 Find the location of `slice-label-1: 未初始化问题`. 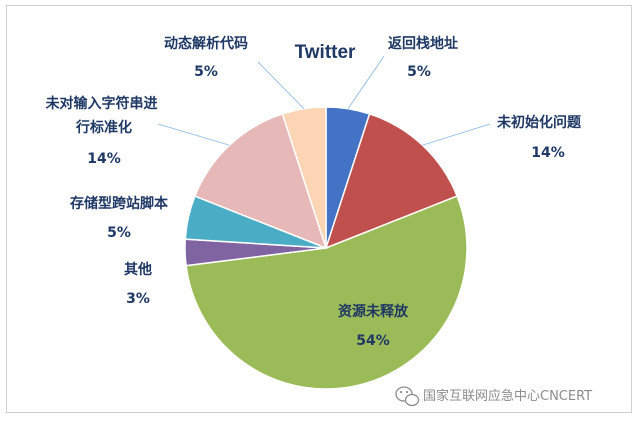

slice-label-1: 未初始化问题 is located at coordinates (539, 122).